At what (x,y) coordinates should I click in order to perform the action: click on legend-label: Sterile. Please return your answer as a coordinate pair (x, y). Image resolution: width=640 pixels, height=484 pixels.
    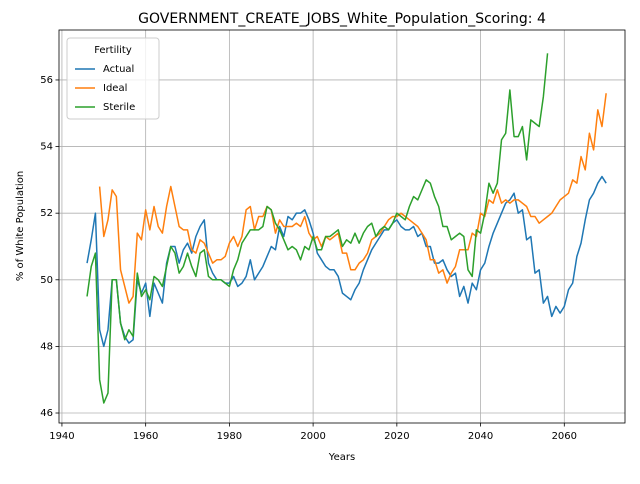
    Looking at the image, I should click on (119, 107).